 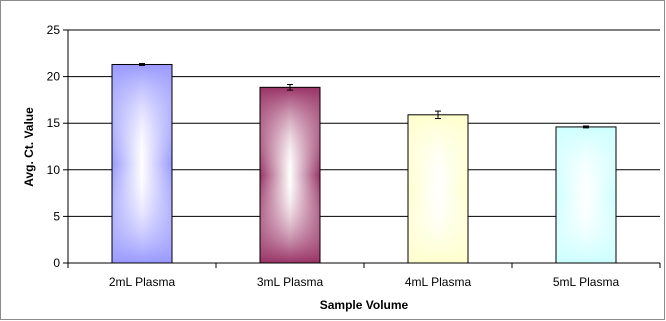 I want to click on x-tick-label: 4mL Plasma, so click(x=438, y=282).